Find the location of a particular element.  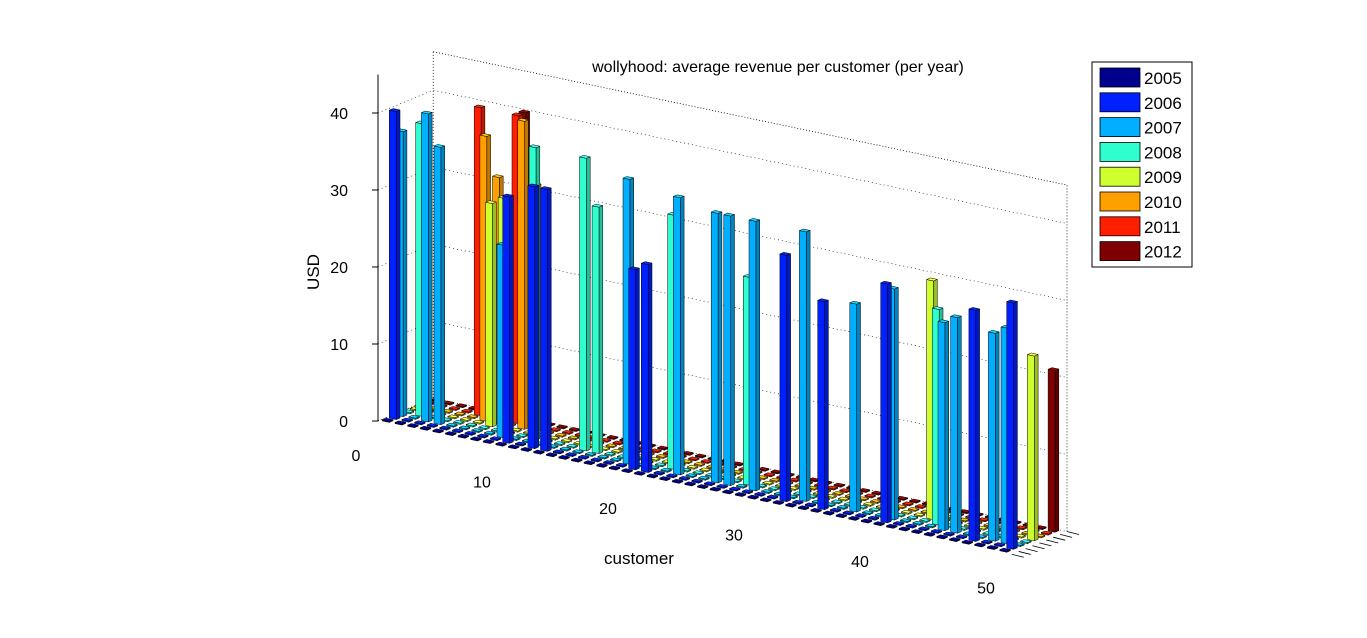

legend-label: 2005 is located at coordinates (1163, 78).